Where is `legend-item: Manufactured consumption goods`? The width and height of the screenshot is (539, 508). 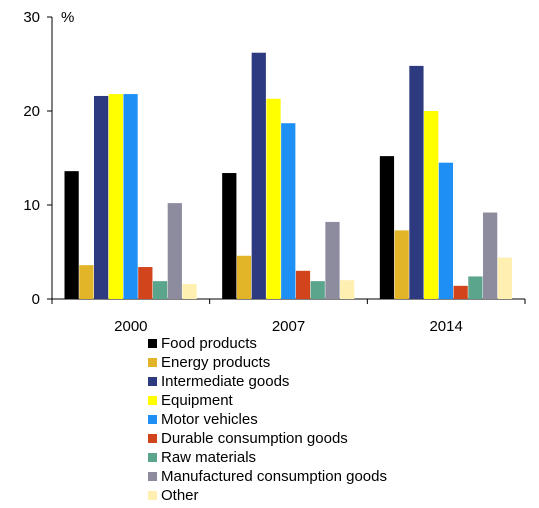
legend-item: Manufactured consumption goods is located at coordinates (267, 476).